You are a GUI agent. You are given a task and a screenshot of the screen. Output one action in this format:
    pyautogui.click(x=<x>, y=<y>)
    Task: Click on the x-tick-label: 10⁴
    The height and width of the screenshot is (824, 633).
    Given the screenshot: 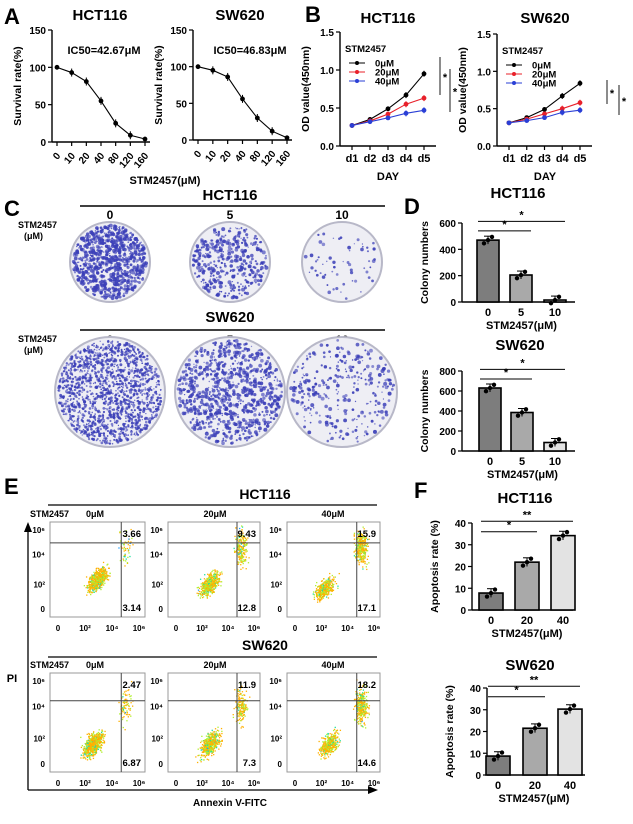 What is the action you would take?
    pyautogui.click(x=112, y=628)
    